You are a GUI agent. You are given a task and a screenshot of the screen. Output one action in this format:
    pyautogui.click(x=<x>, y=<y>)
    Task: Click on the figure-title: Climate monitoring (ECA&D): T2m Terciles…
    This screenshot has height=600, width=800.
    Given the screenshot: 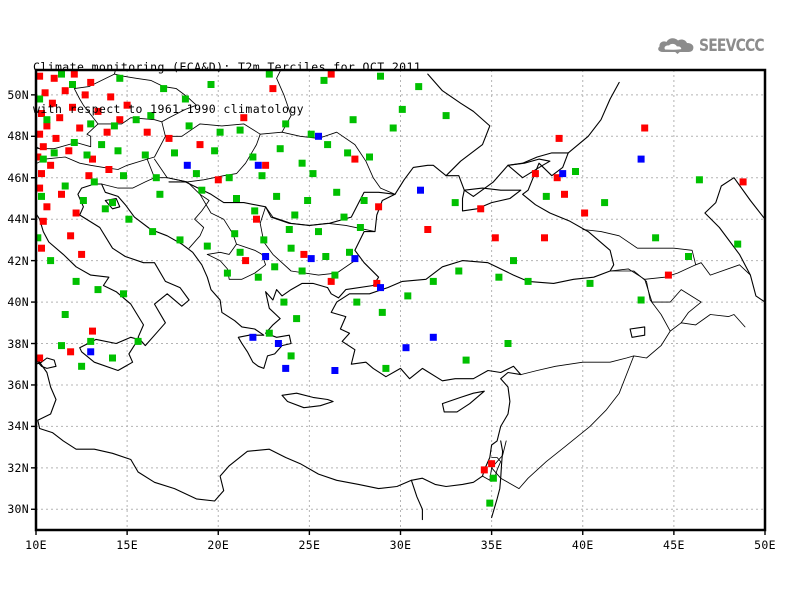 What is the action you would take?
    pyautogui.click(x=227, y=88)
    